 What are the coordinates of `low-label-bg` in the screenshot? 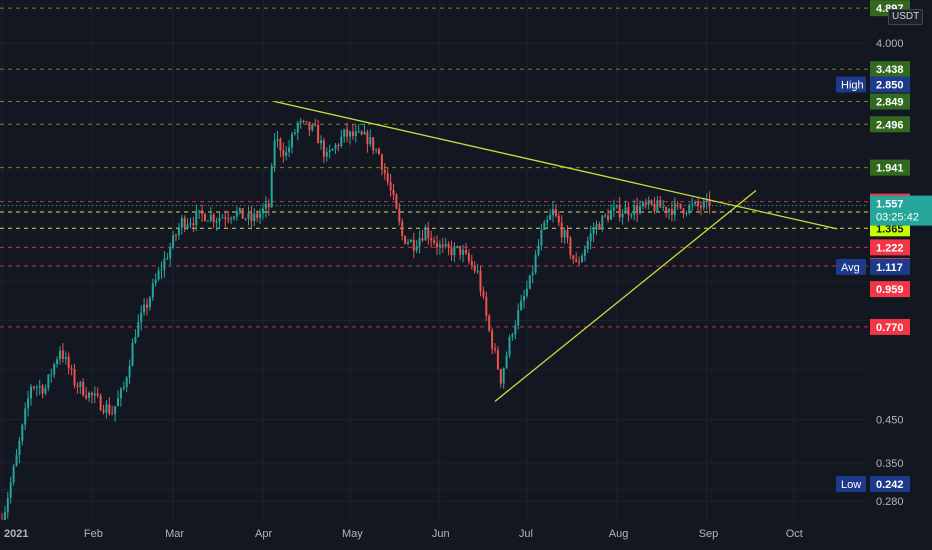 It's located at (851, 484).